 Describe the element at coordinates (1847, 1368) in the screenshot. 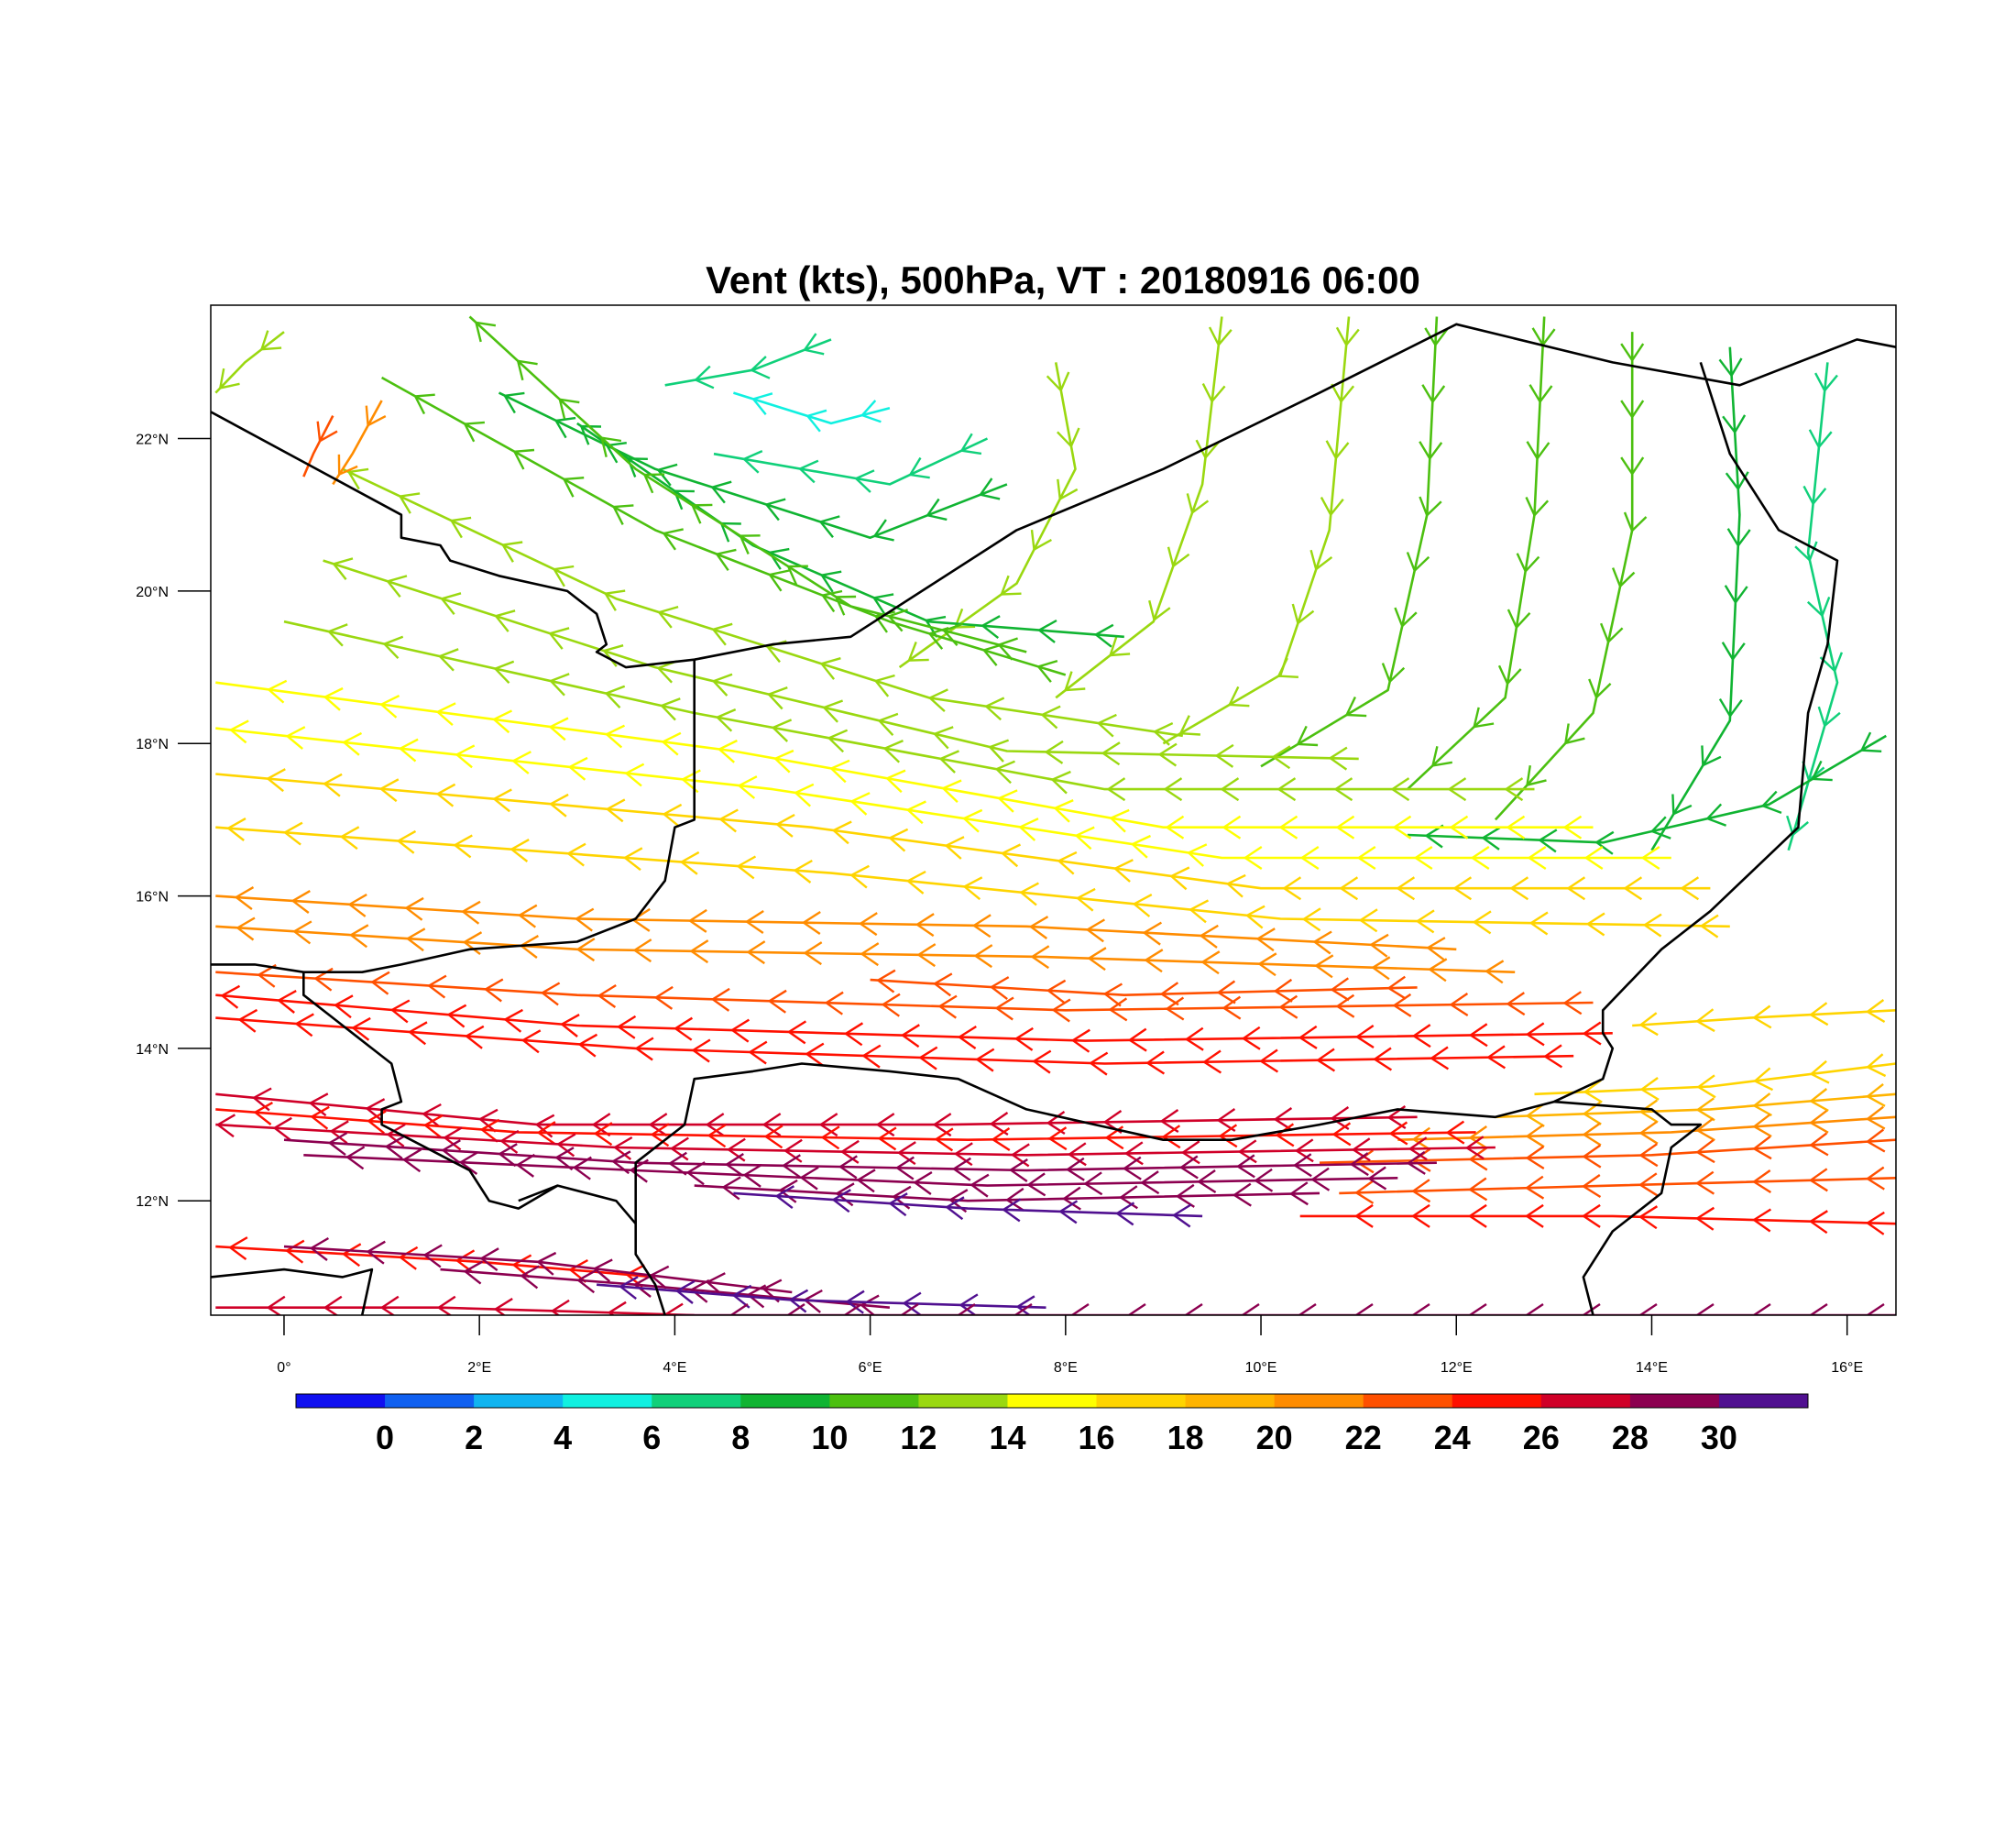

I see `x-tick-label: 16°E` at that location.